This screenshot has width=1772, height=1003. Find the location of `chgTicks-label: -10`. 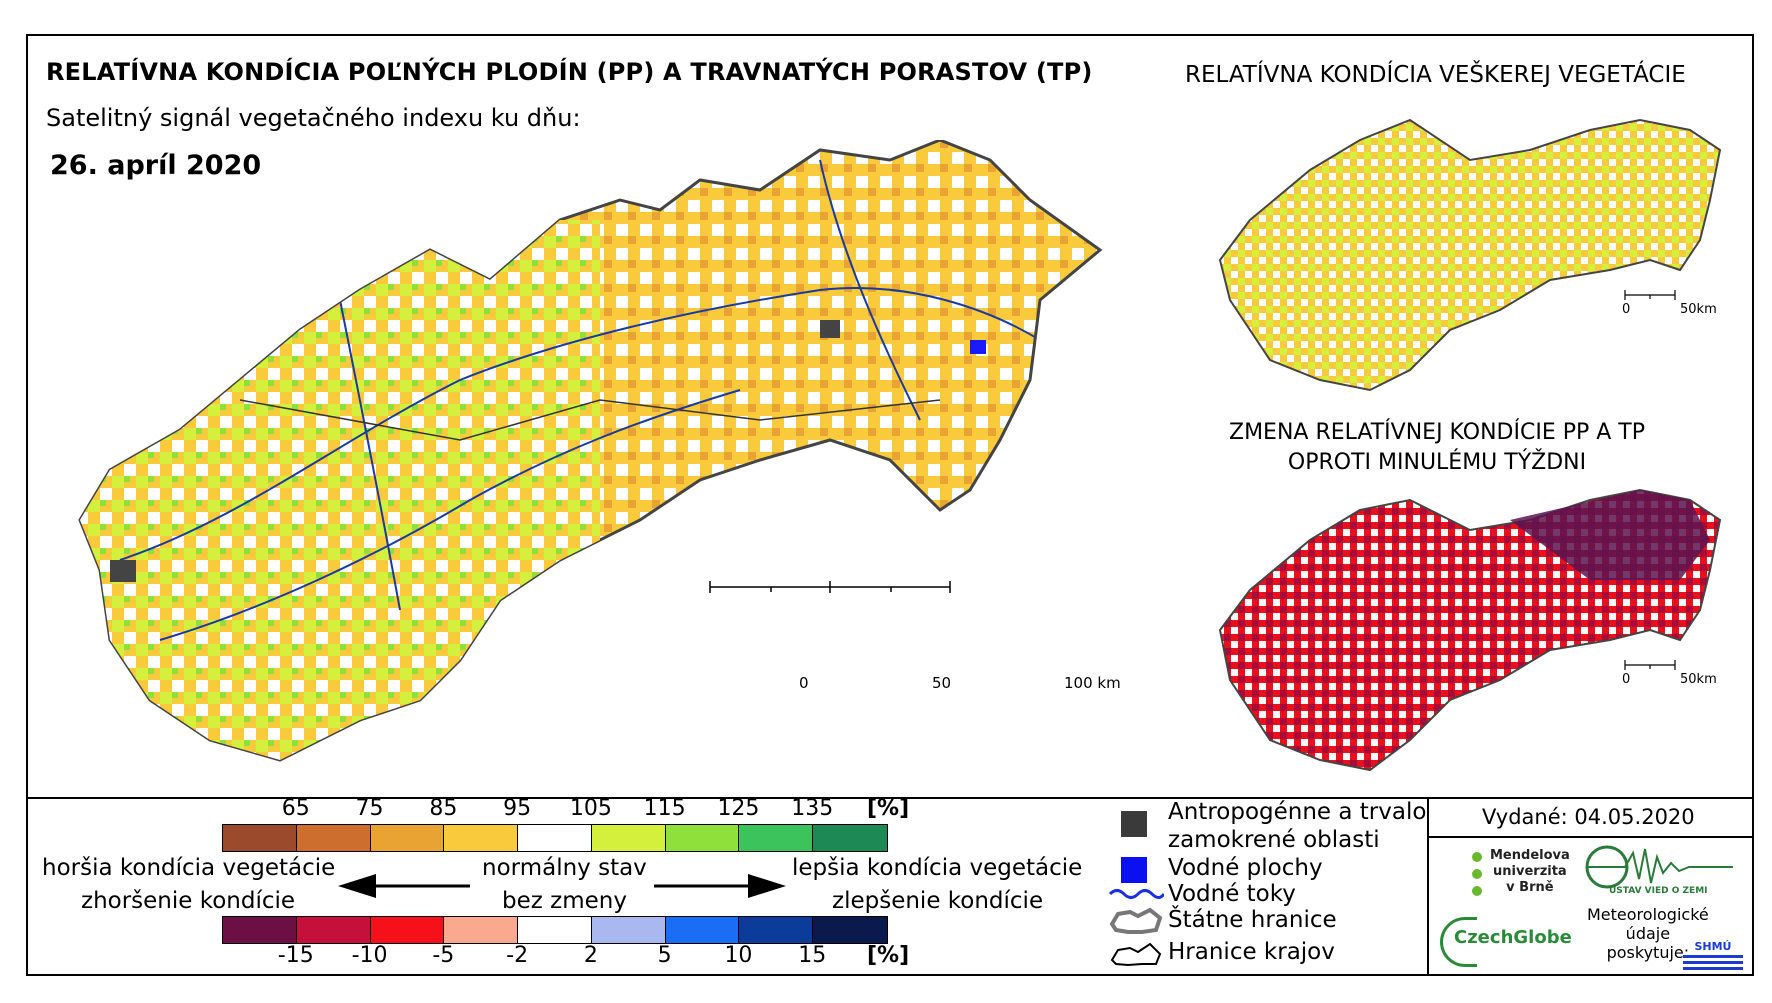

chgTicks-label: -10 is located at coordinates (369, 955).